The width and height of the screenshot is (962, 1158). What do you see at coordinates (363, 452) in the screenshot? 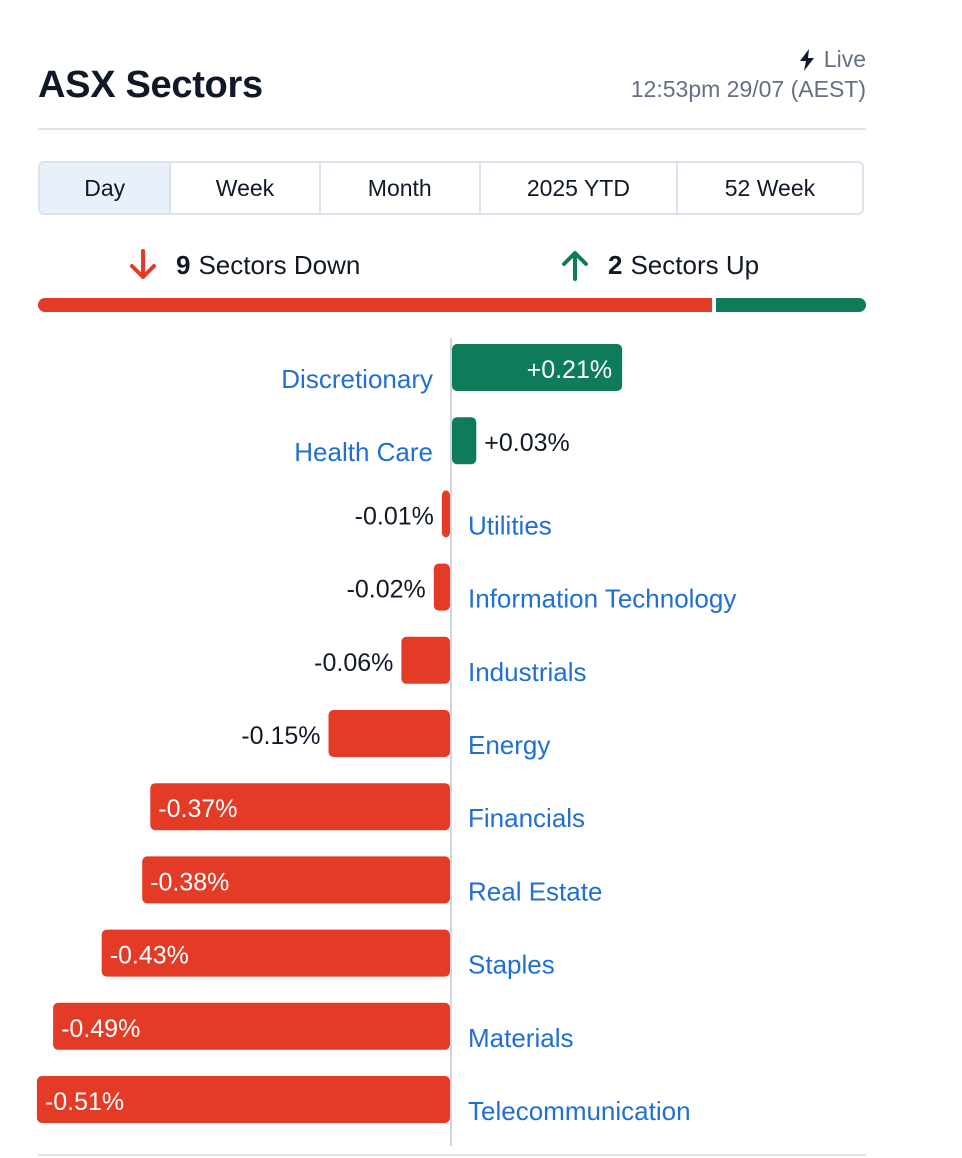
I see `sector-link-1: Health Care` at bounding box center [363, 452].